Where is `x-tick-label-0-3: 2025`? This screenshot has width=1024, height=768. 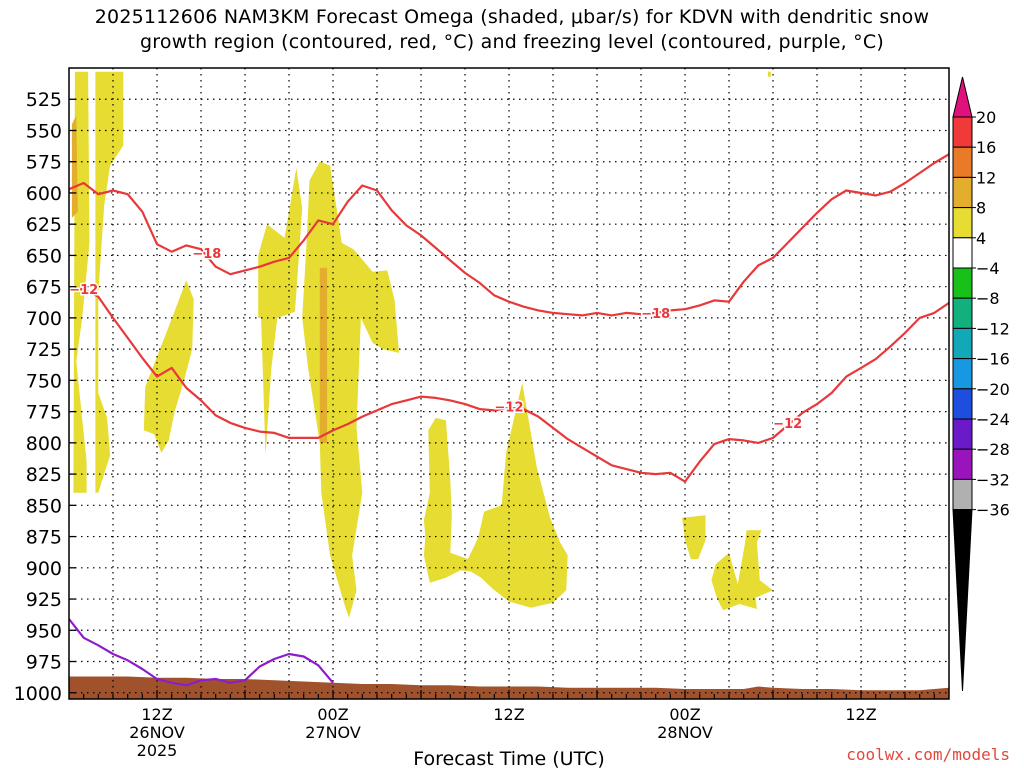 x-tick-label-0-3: 2025 is located at coordinates (157, 750).